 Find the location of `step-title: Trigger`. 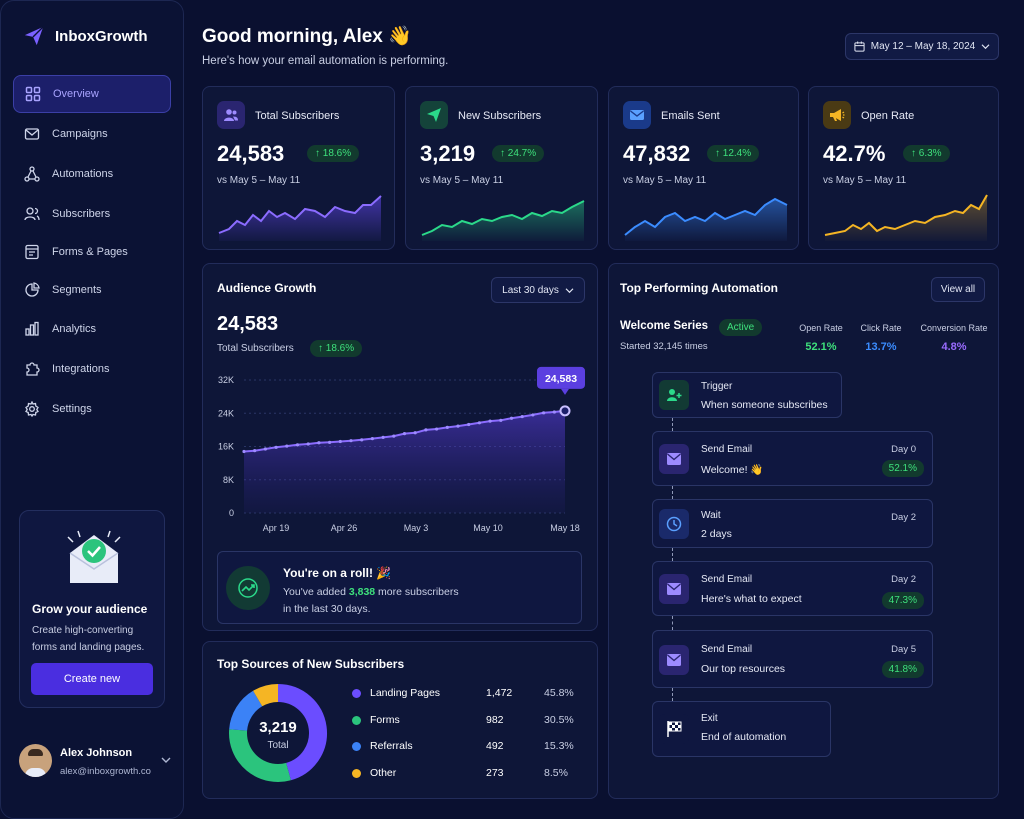

step-title: Trigger is located at coordinates (717, 386).